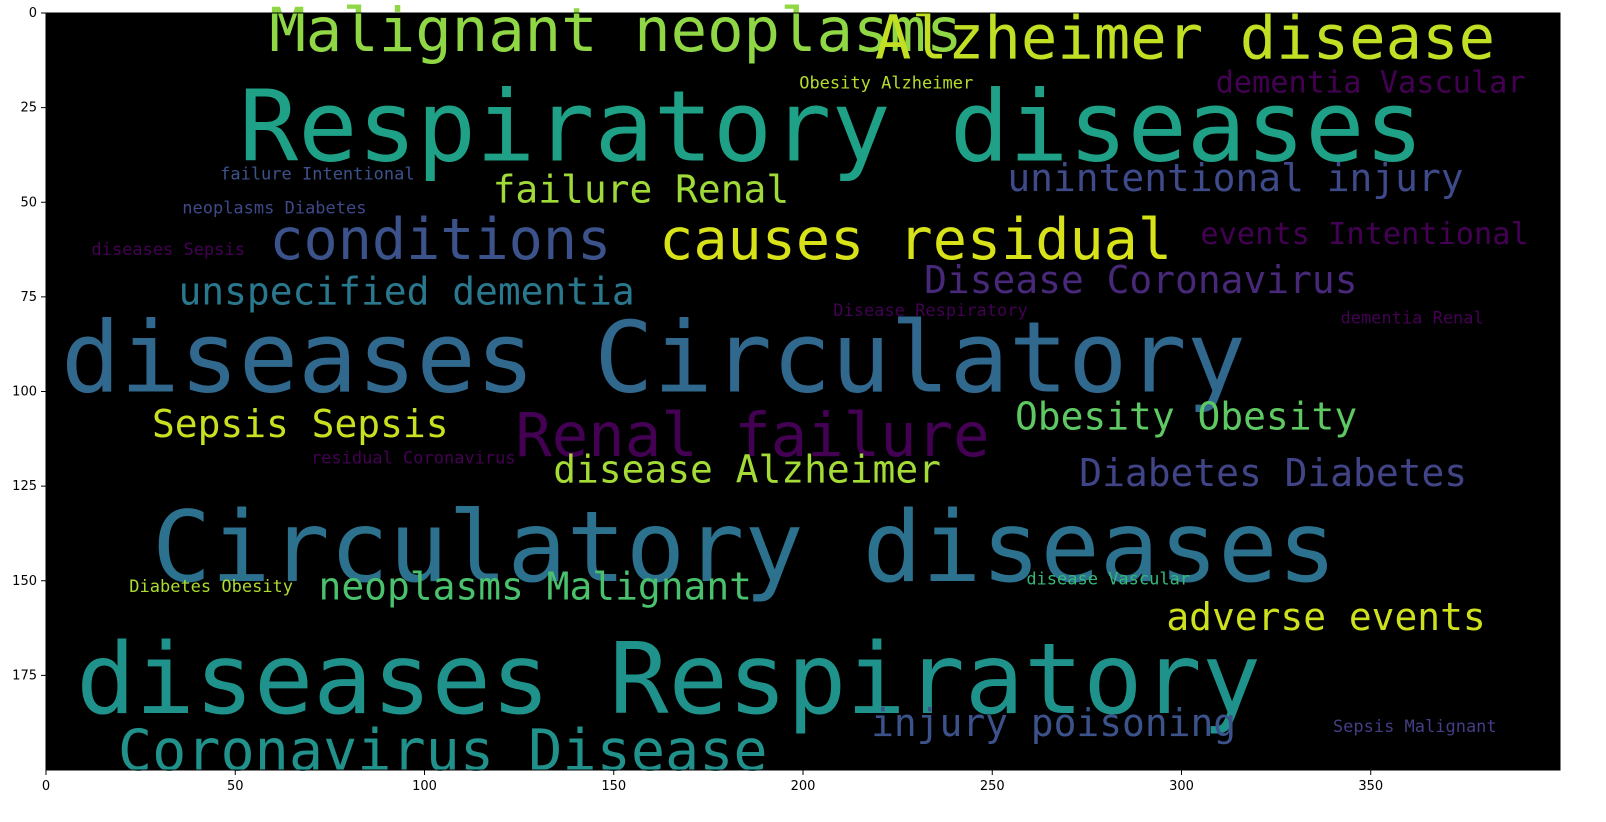  I want to click on word-14: Disease Coronavirus, so click(1140, 280).